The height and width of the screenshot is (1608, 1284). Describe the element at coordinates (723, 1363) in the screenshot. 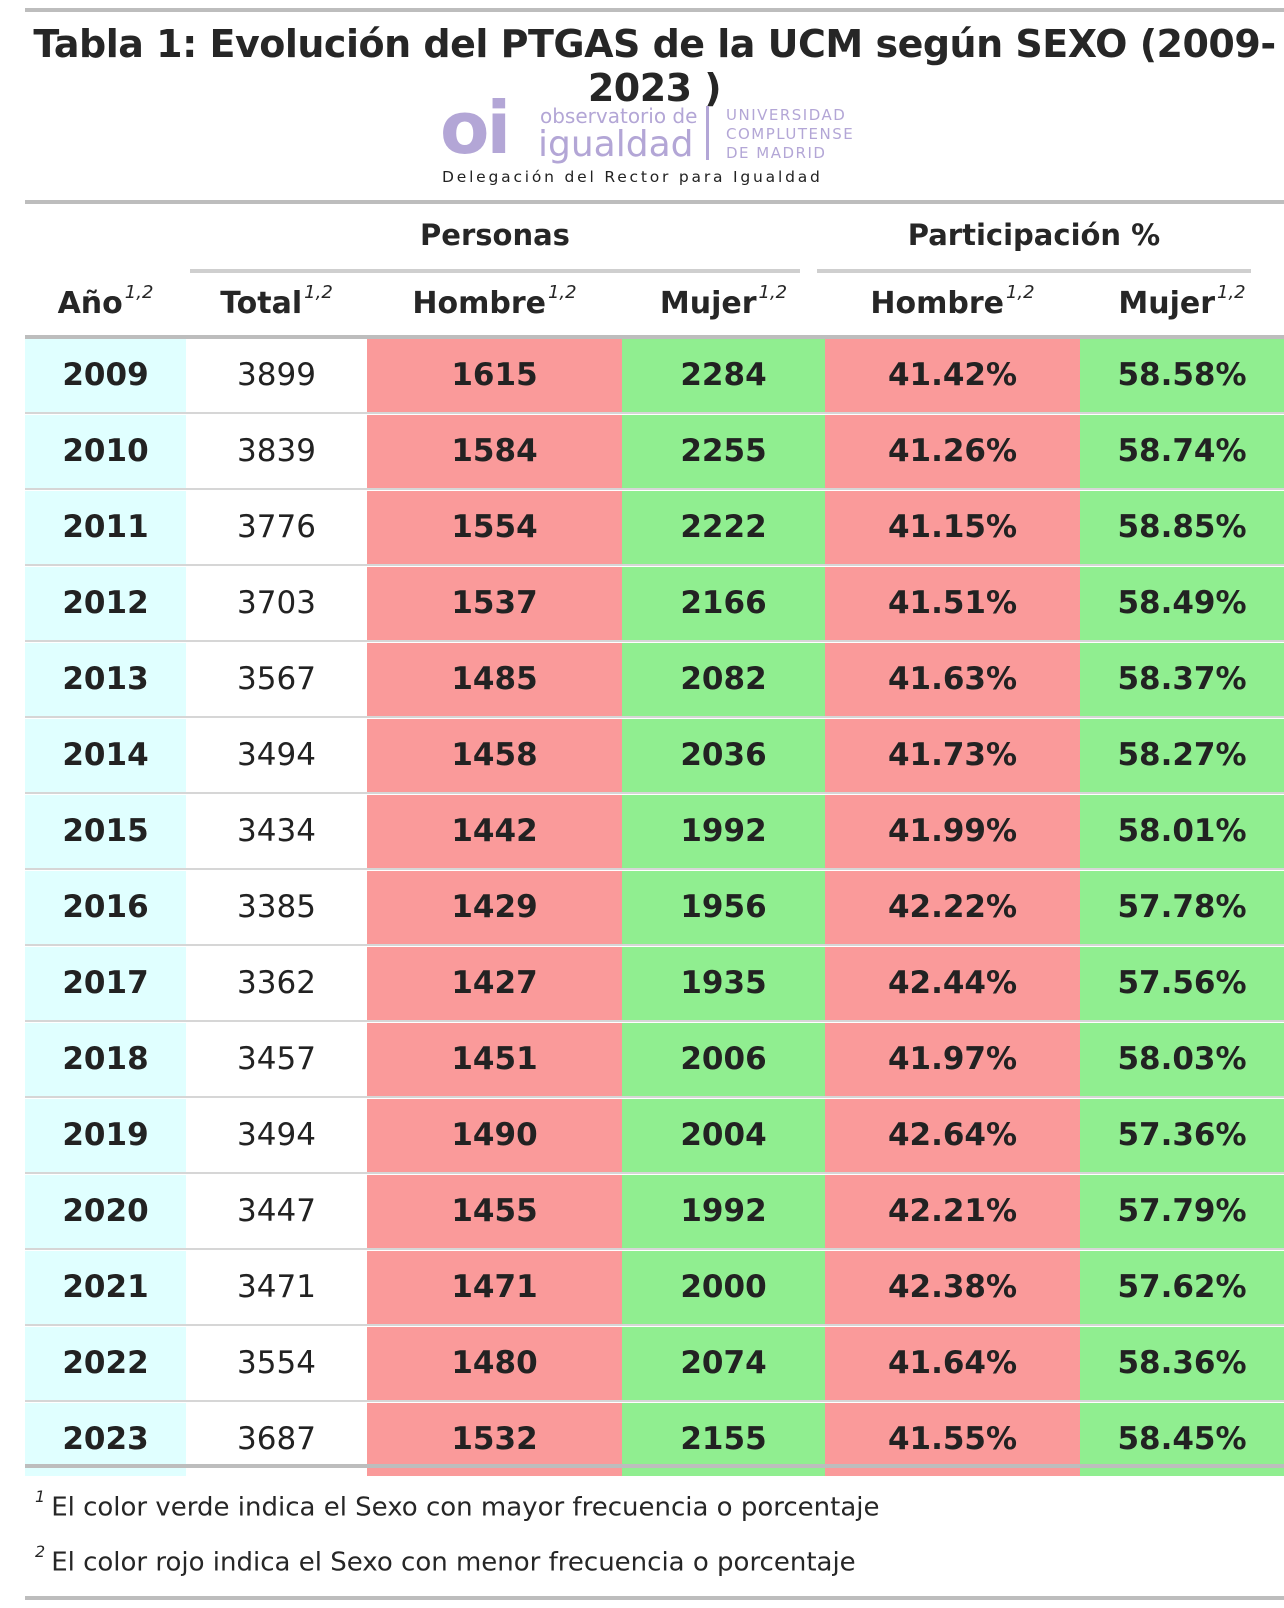

I see `cell-mujer: 2074` at that location.